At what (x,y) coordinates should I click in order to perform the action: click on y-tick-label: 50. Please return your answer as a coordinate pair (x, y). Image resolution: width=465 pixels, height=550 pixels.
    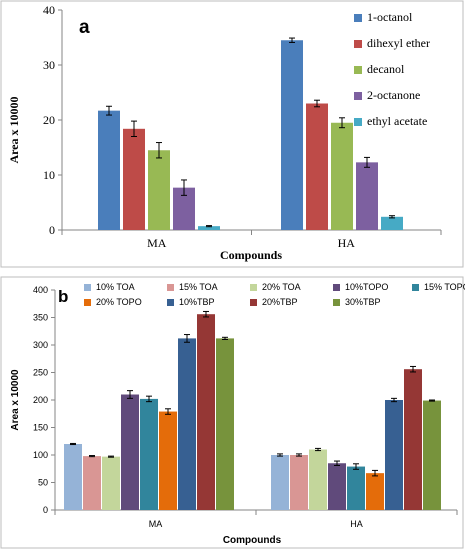
    Looking at the image, I should click on (43, 483).